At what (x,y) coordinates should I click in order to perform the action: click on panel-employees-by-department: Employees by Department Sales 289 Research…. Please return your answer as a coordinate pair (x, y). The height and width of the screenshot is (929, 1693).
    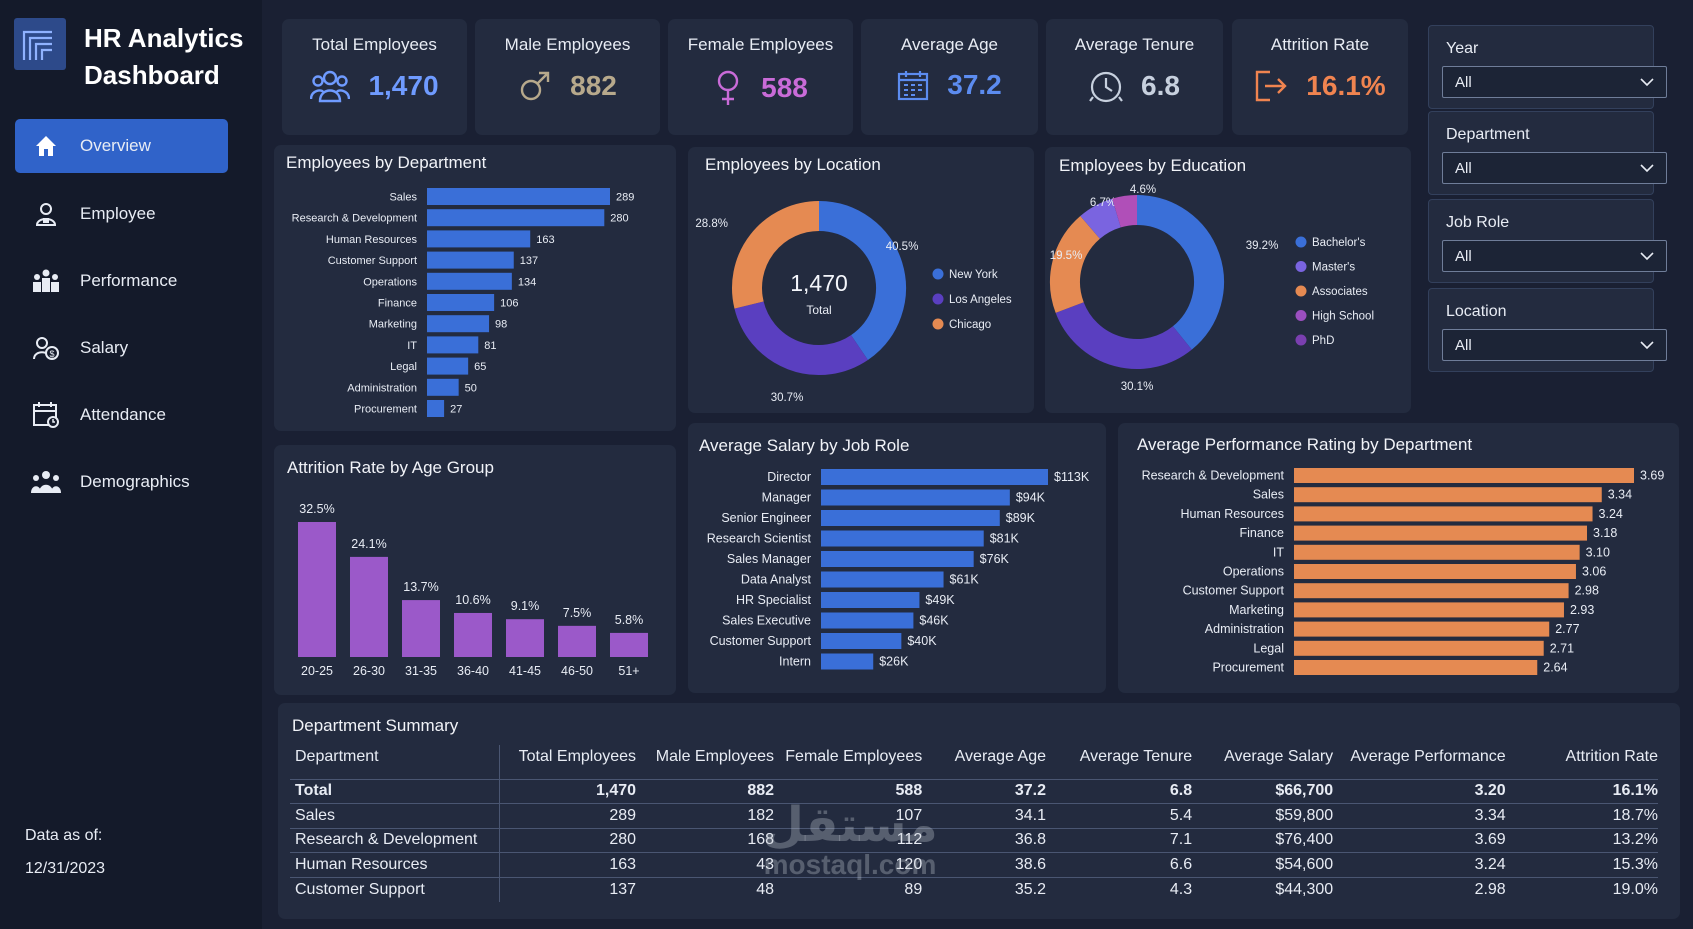
    Looking at the image, I should click on (475, 288).